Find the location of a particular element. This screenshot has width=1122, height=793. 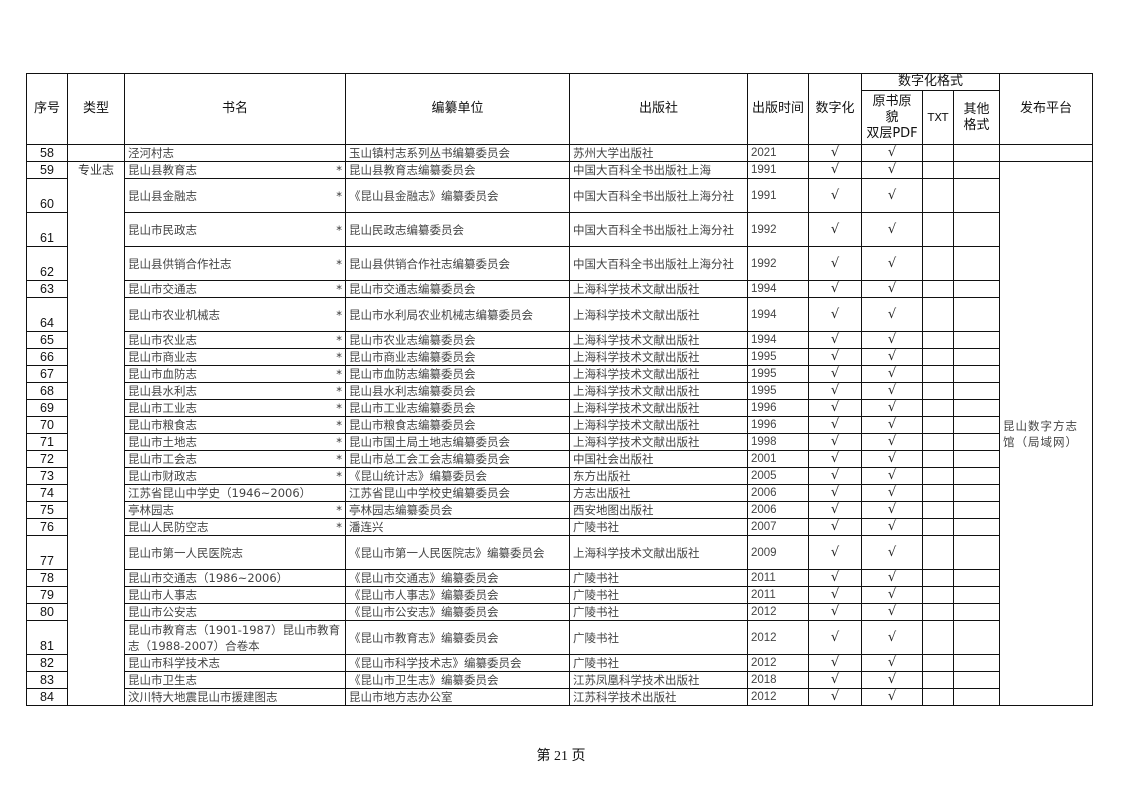

year-cell: 2007 is located at coordinates (778, 527).